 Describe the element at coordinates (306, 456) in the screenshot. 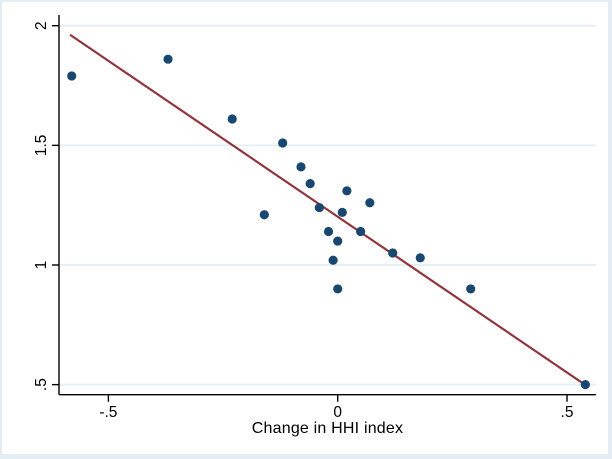

I see `frame-border-bottom` at that location.